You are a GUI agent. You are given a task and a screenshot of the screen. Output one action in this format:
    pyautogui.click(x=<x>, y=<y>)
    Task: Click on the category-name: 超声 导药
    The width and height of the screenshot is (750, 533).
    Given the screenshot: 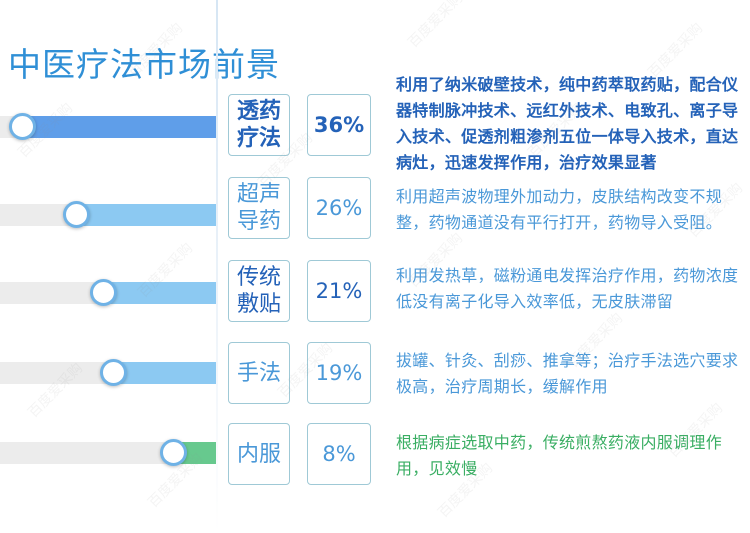 What is the action you would take?
    pyautogui.click(x=258, y=208)
    